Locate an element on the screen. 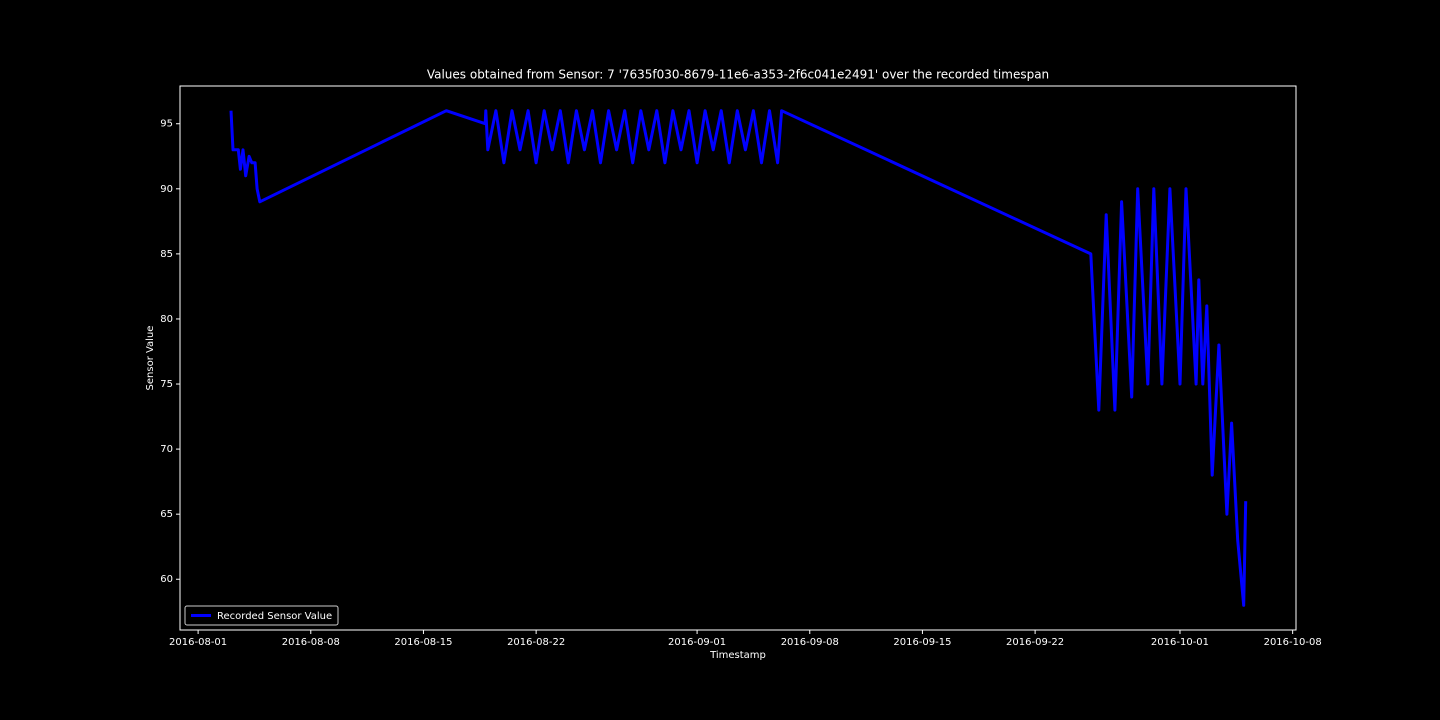 This screenshot has width=1440, height=720. x-tick-label: 2016-09-08 is located at coordinates (810, 642).